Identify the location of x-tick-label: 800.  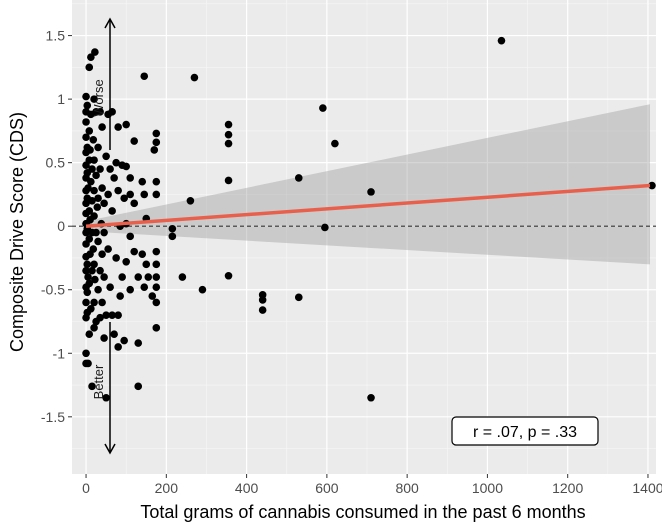
(407, 488).